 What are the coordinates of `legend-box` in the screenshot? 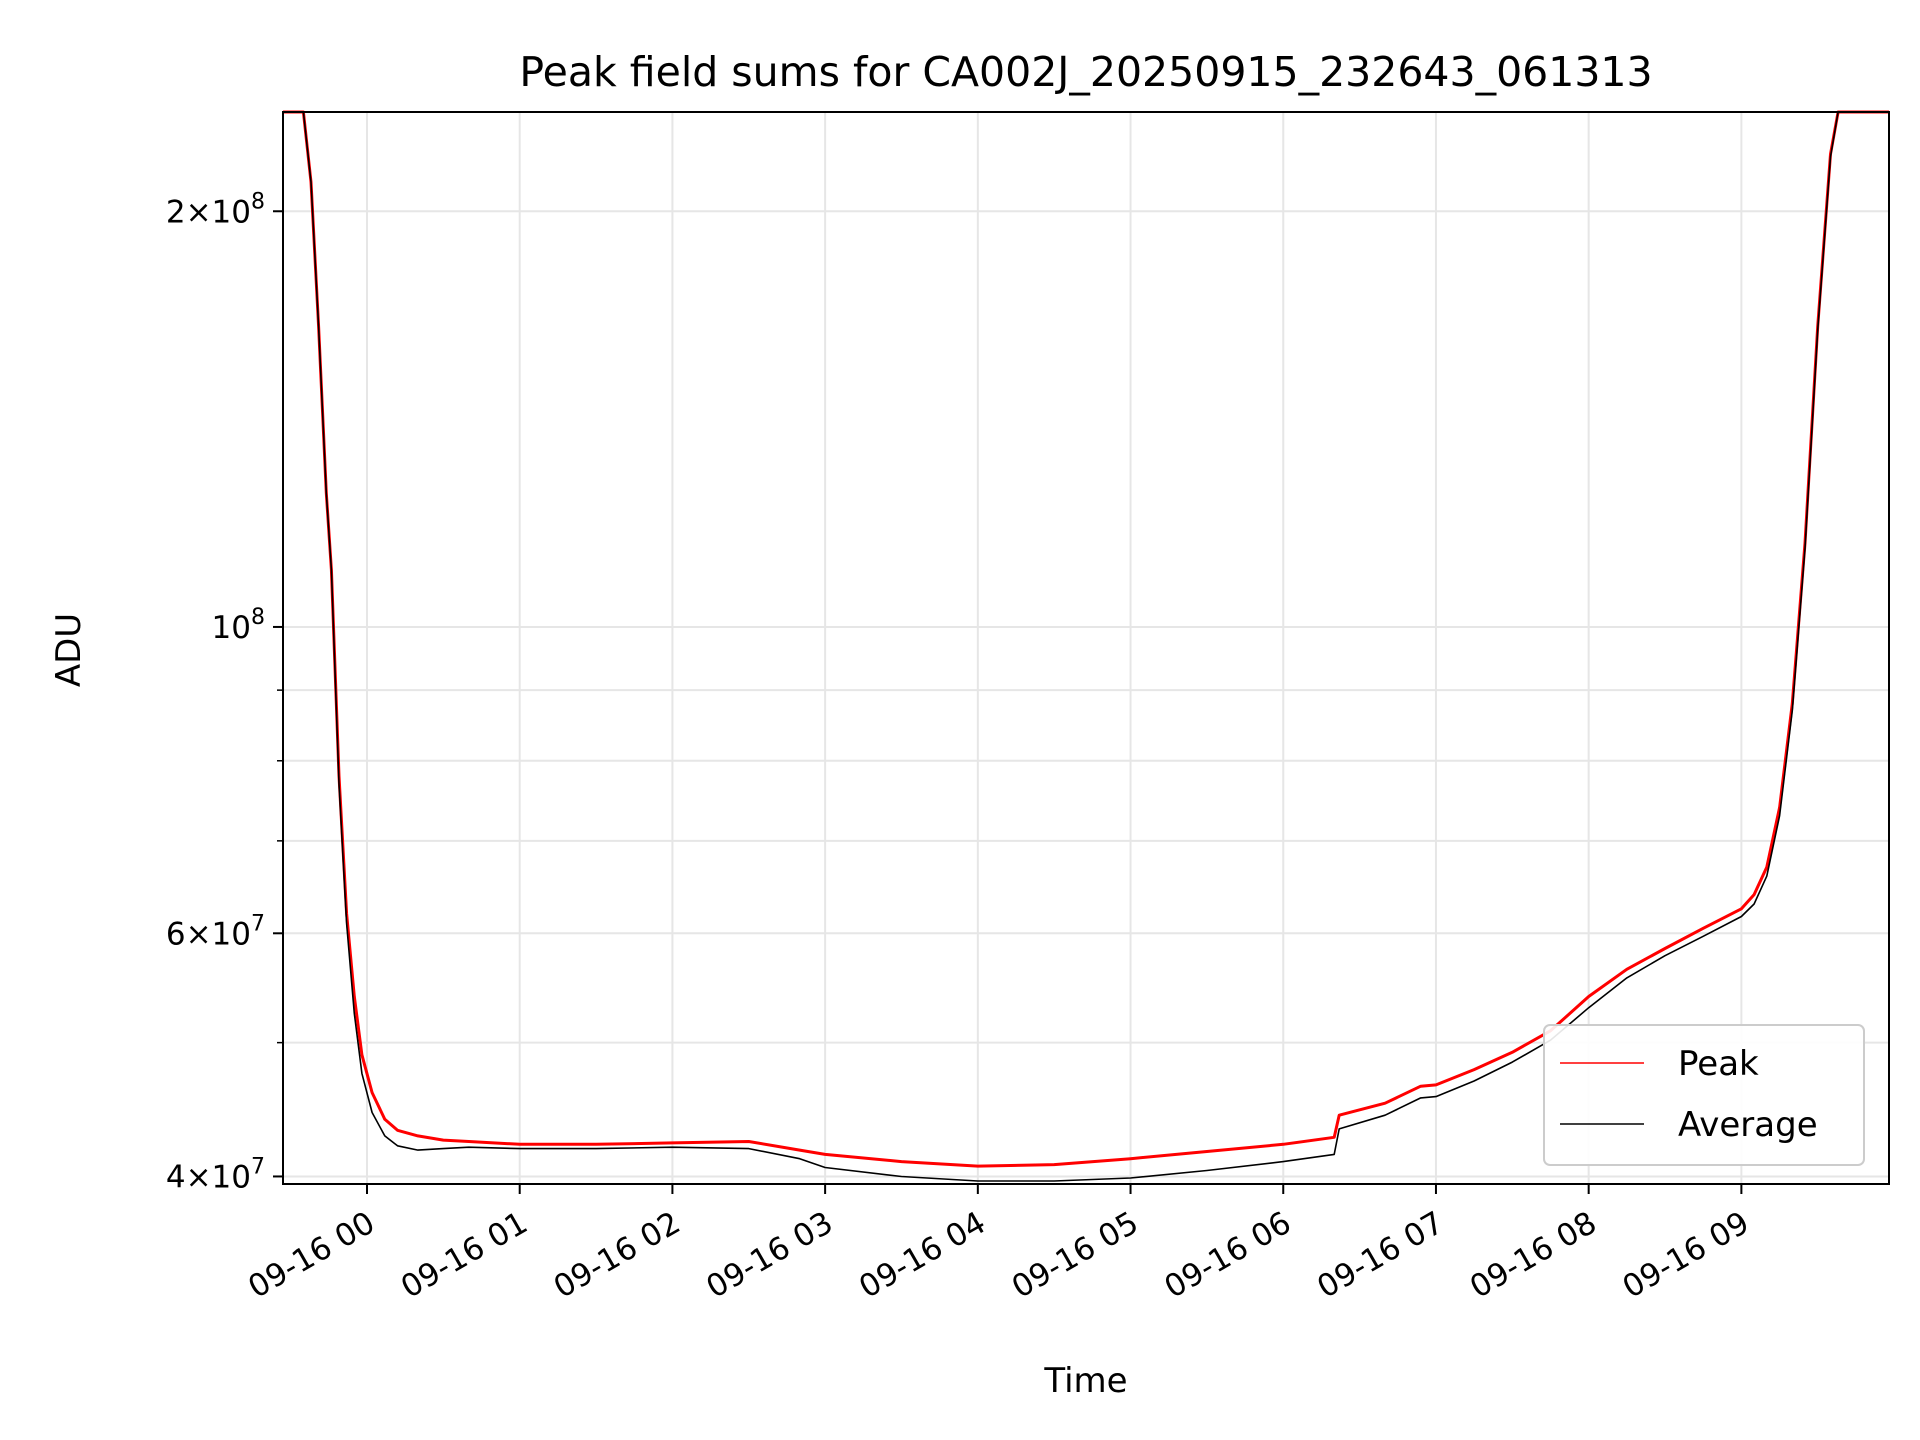 It's located at (1704, 1095).